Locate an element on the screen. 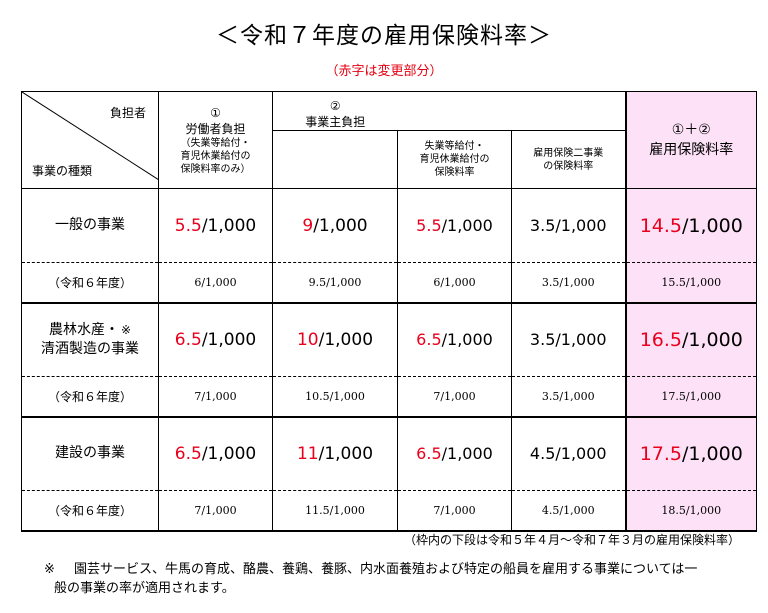  header-worker-title: 労働者負担 is located at coordinates (215, 128).